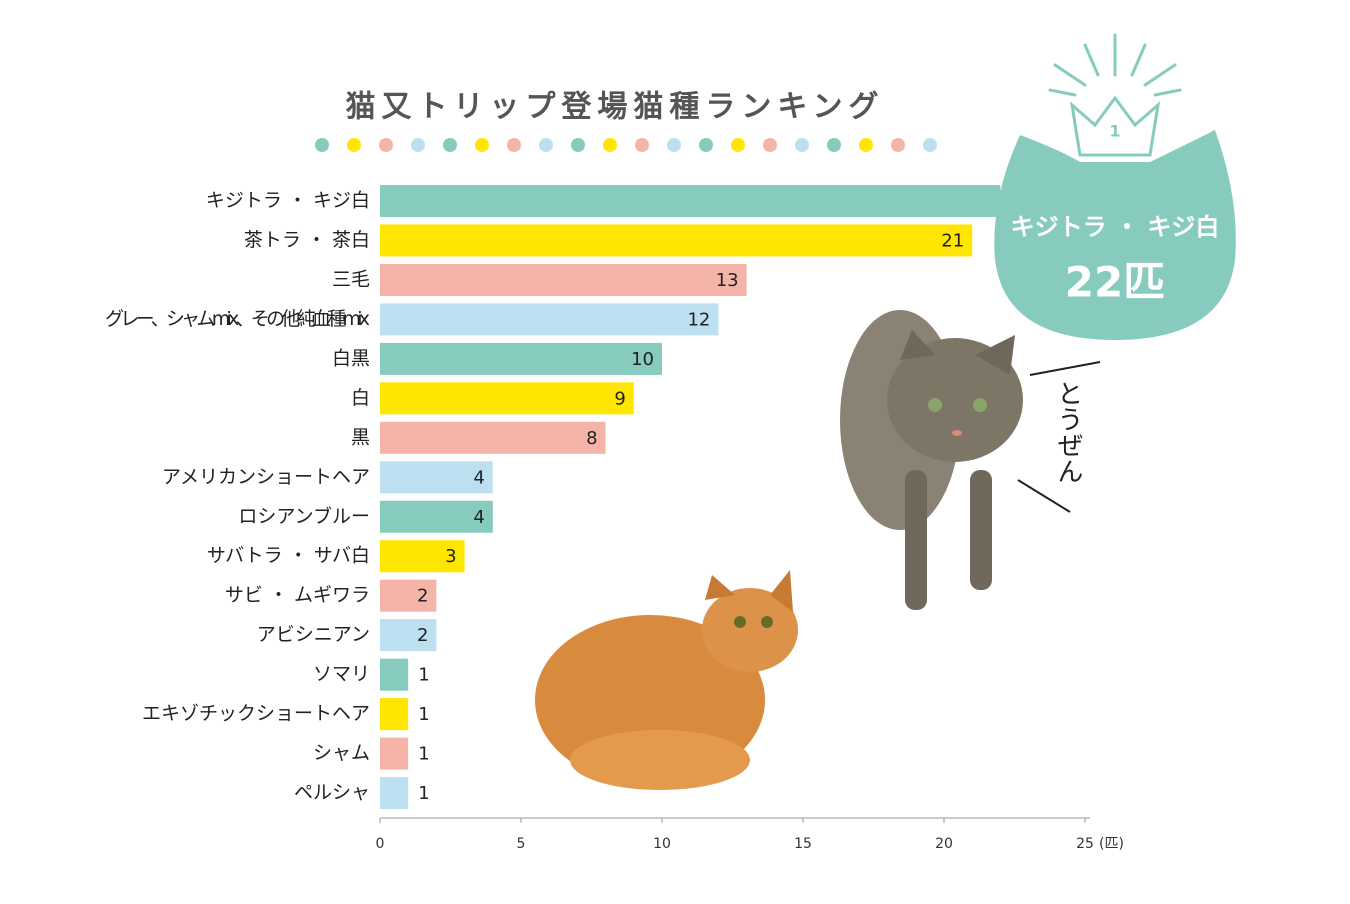 This screenshot has height=904, width=1350. What do you see at coordinates (332, 793) in the screenshot?
I see `y-tick-label: ペルシャ` at bounding box center [332, 793].